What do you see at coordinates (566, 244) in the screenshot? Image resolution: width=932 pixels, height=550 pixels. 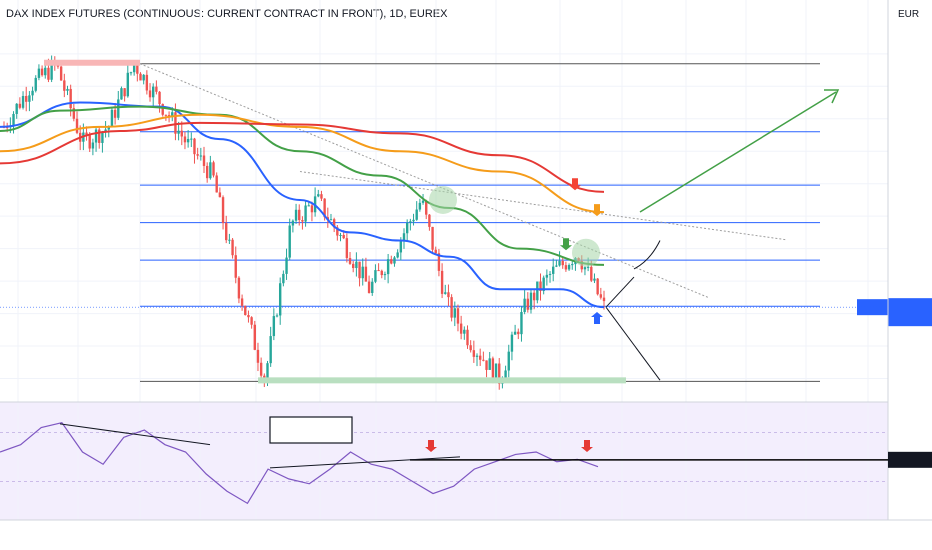 I see `arrow-1d-ma100` at bounding box center [566, 244].